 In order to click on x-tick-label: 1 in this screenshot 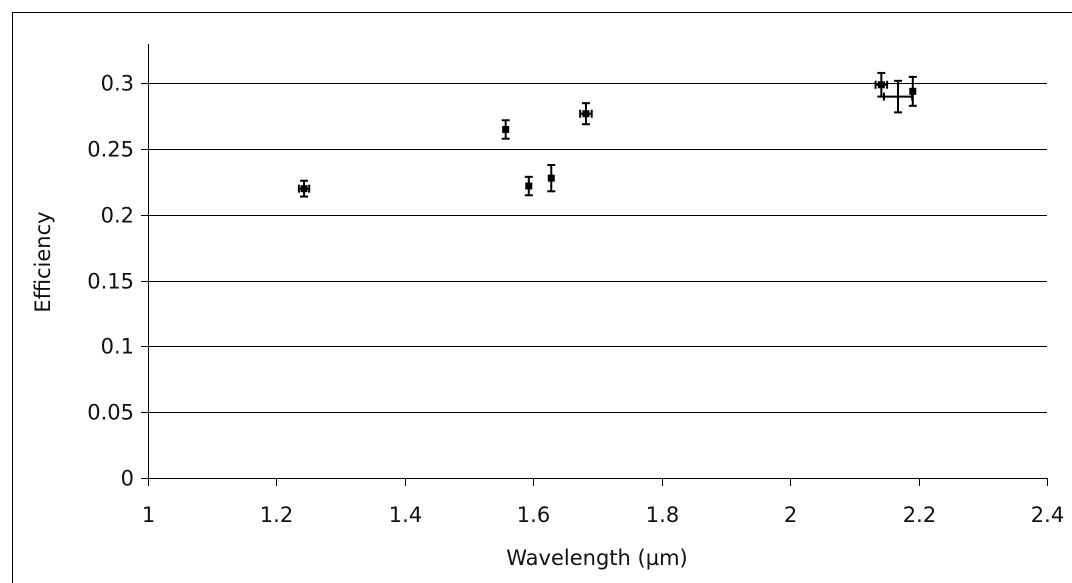, I will do `click(148, 515)`.